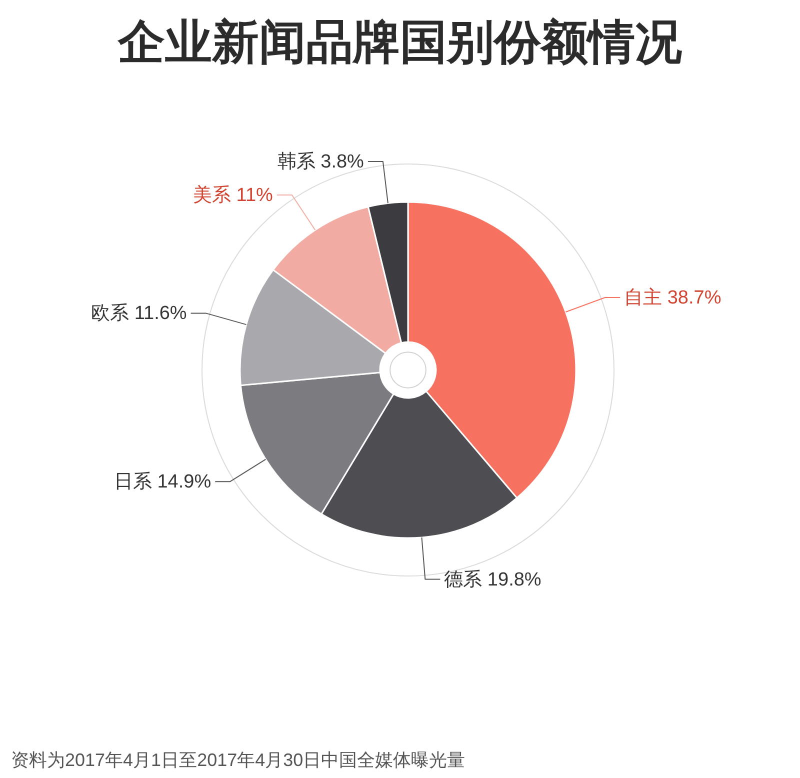  What do you see at coordinates (400, 41) in the screenshot?
I see `title: 企业新闻品牌国别份额情况` at bounding box center [400, 41].